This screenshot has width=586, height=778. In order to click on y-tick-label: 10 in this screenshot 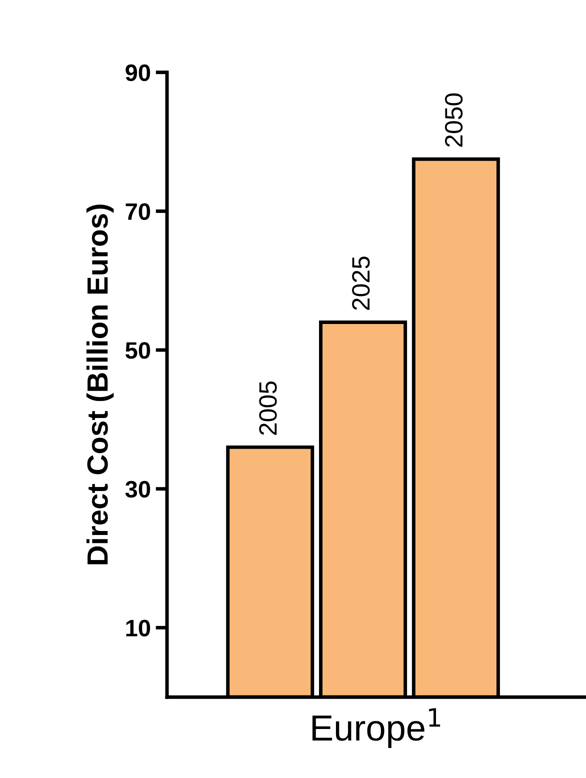, I will do `click(138, 628)`.